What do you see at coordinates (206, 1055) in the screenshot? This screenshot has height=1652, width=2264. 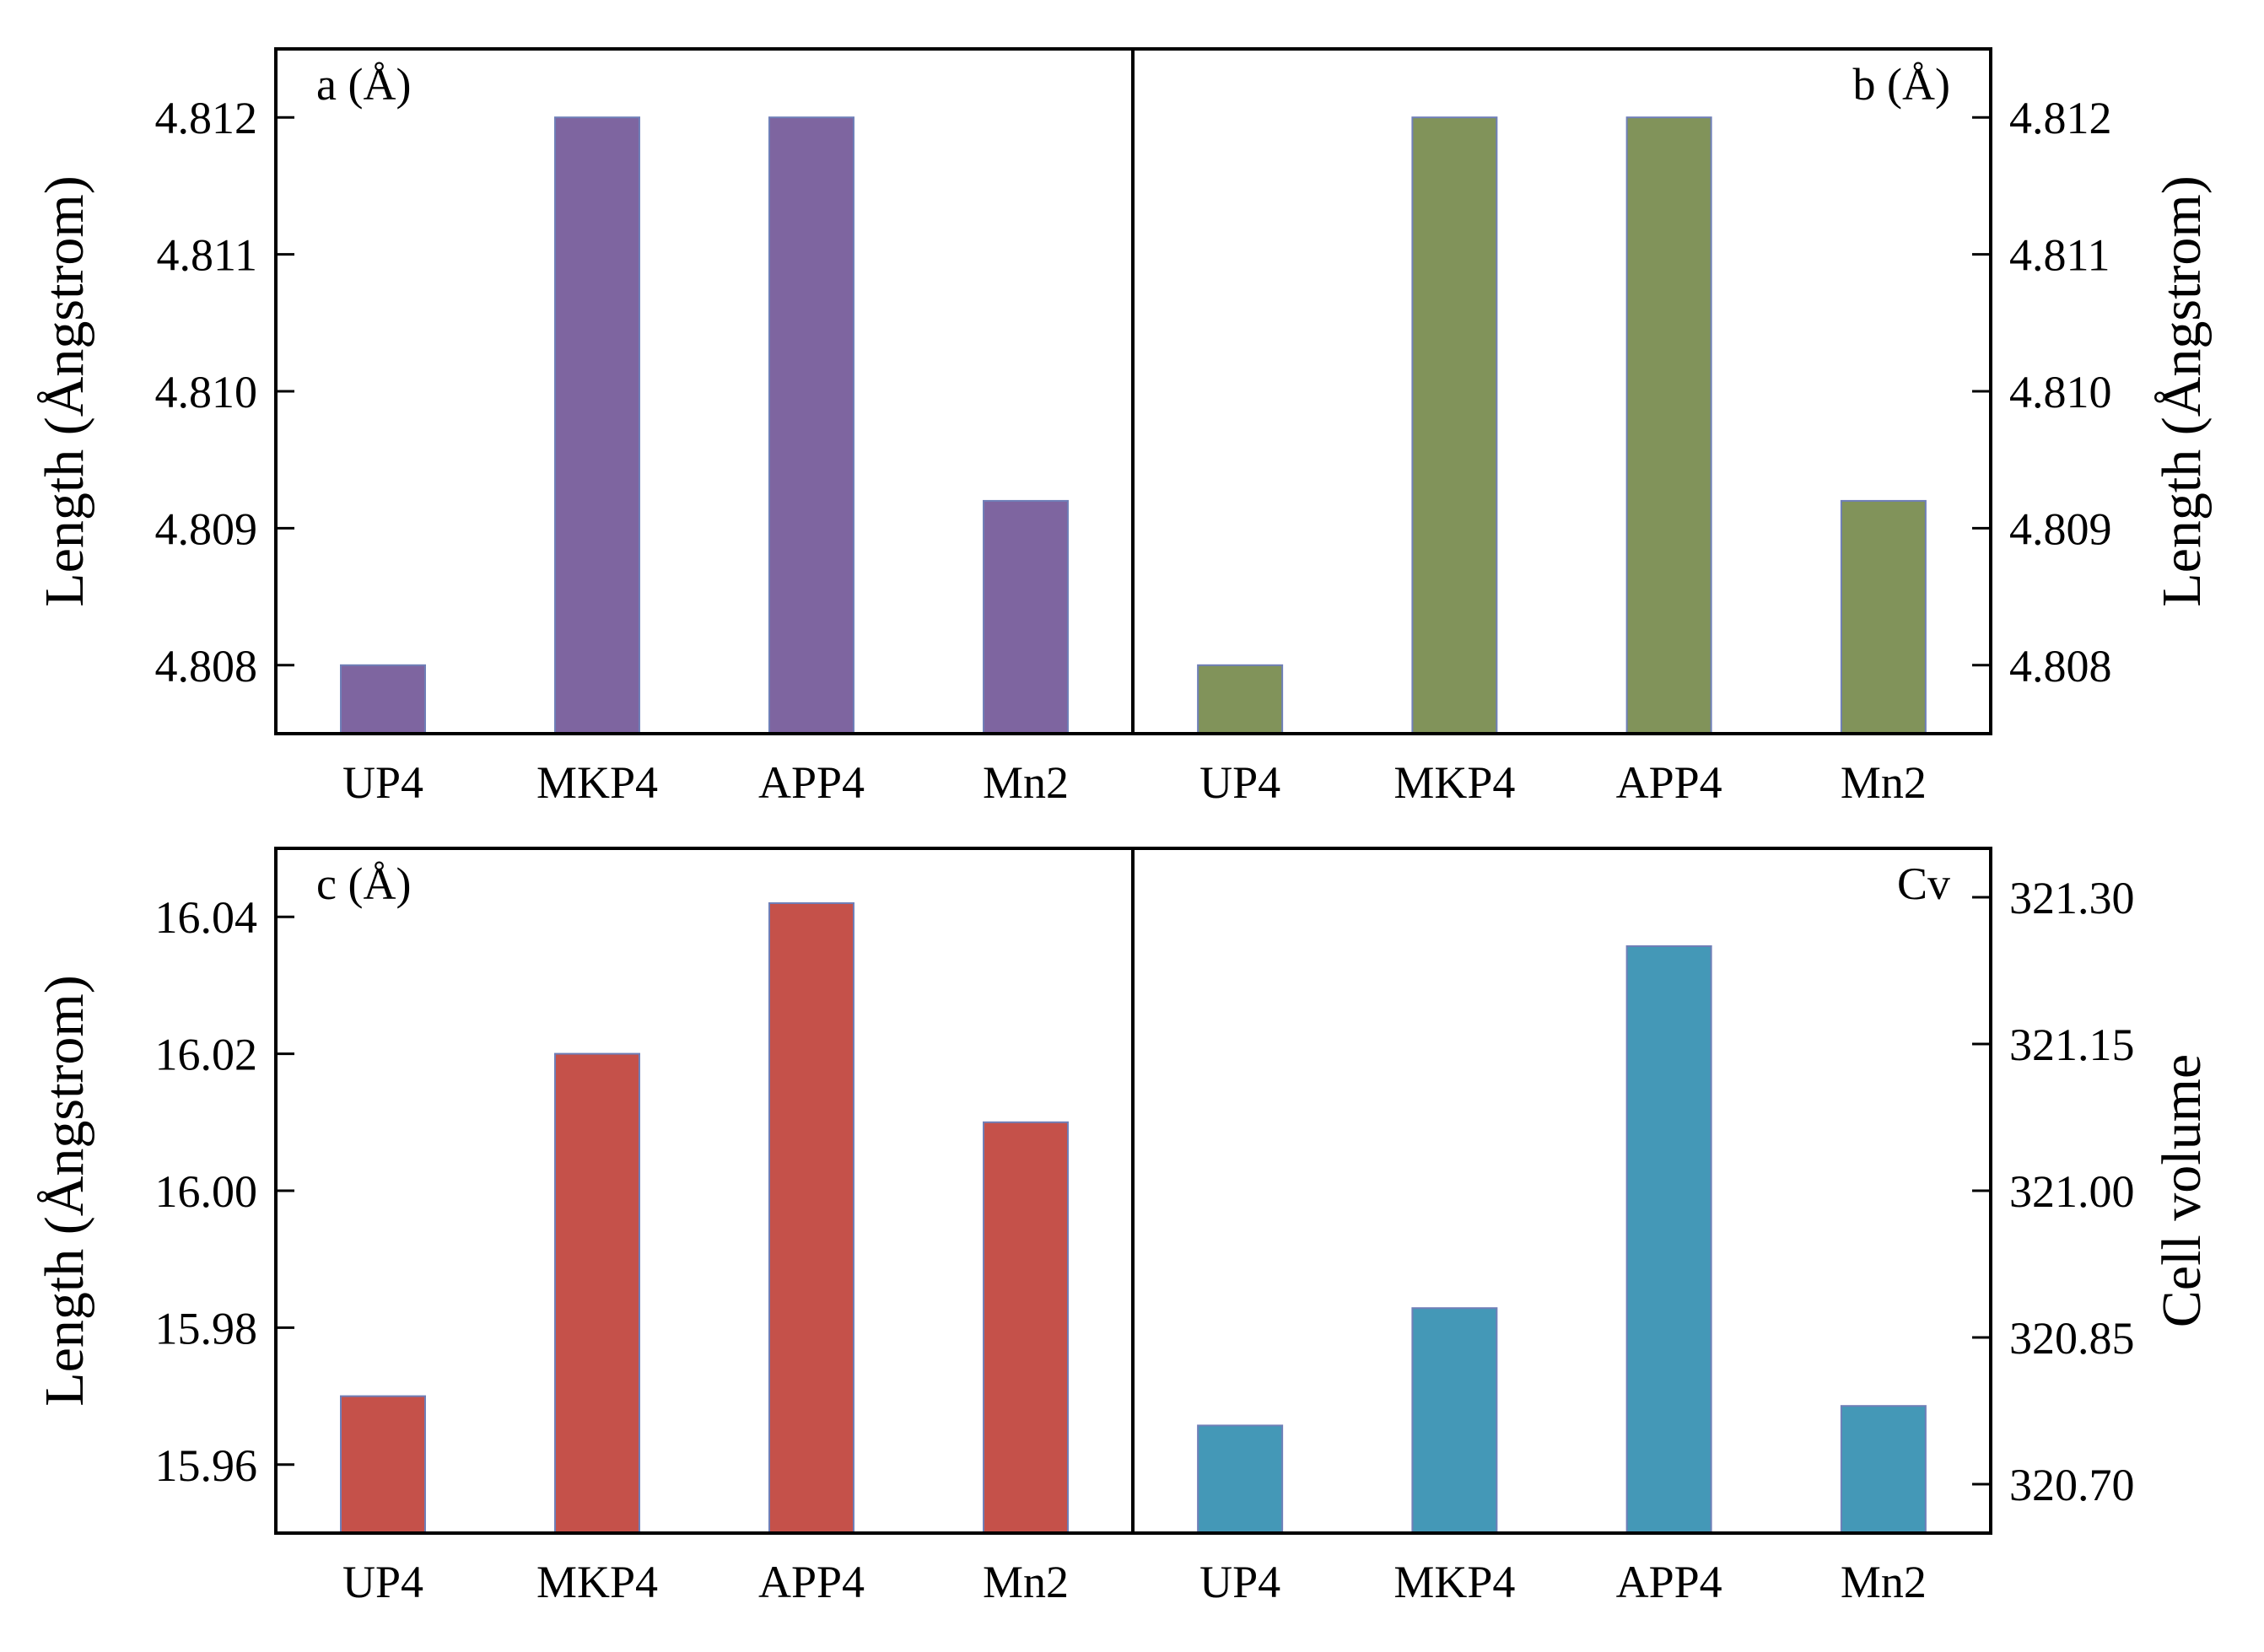 I see `y-tick-label: 16.02` at bounding box center [206, 1055].